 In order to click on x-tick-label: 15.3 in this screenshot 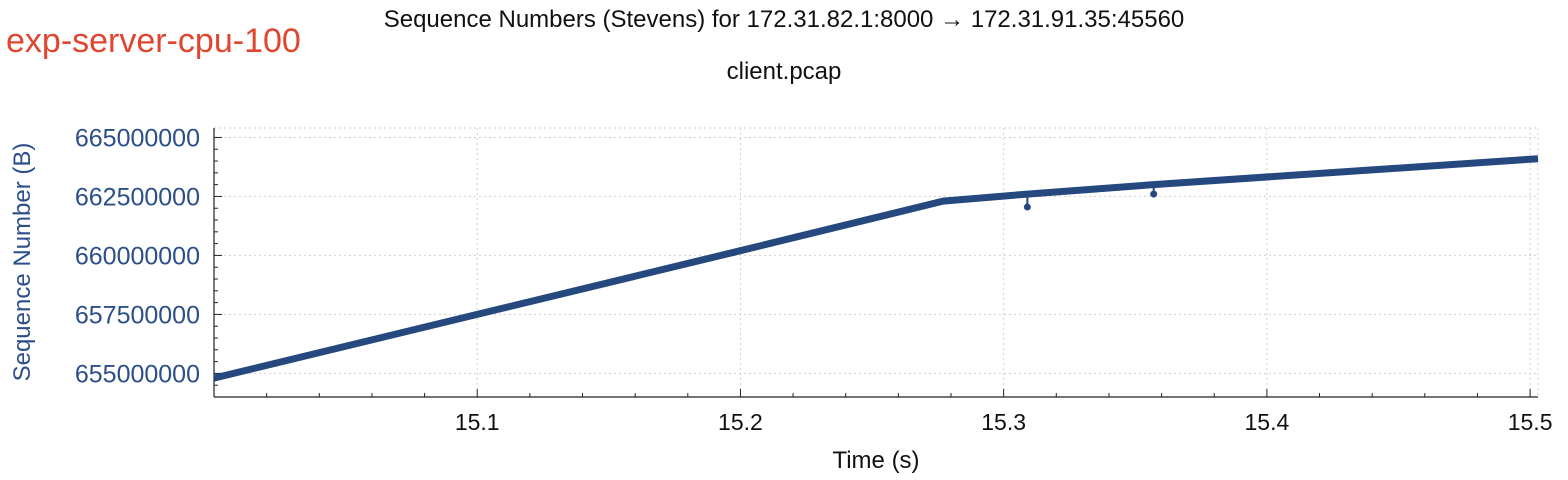, I will do `click(1003, 422)`.